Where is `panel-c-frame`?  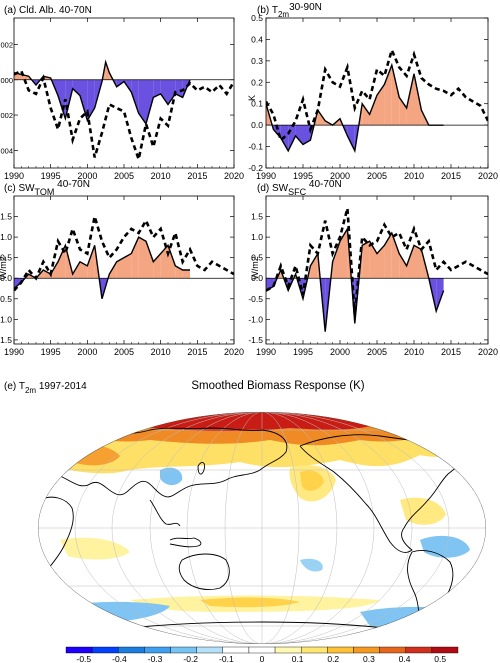
panel-c-frame is located at coordinates (124, 270).